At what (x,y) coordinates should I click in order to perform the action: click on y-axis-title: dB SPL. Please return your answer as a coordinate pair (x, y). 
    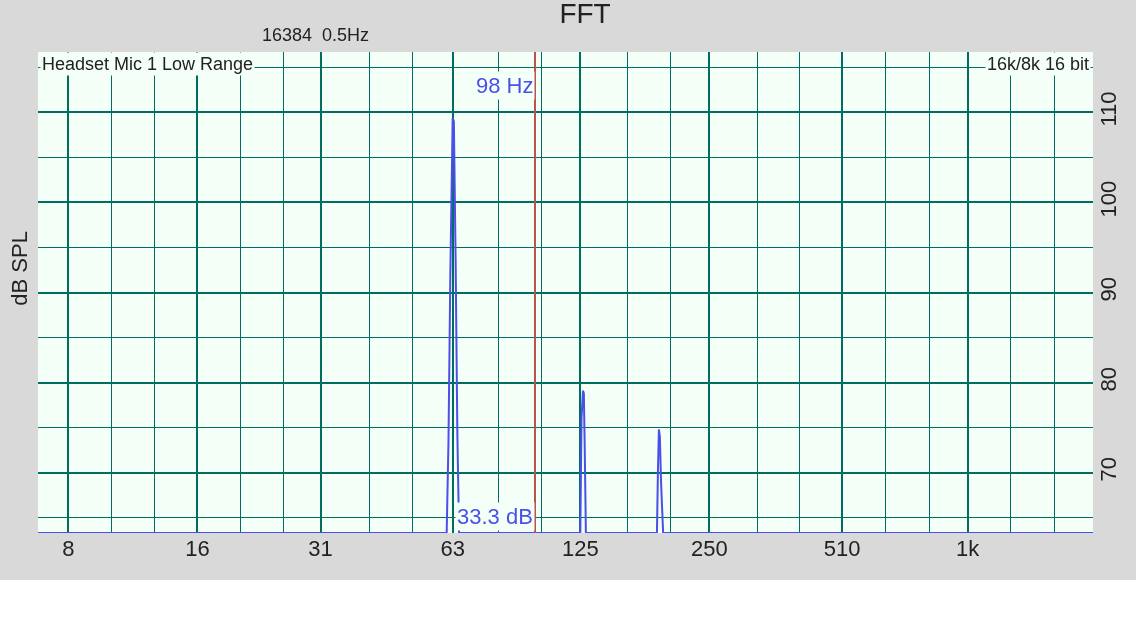
    Looking at the image, I should click on (19, 268).